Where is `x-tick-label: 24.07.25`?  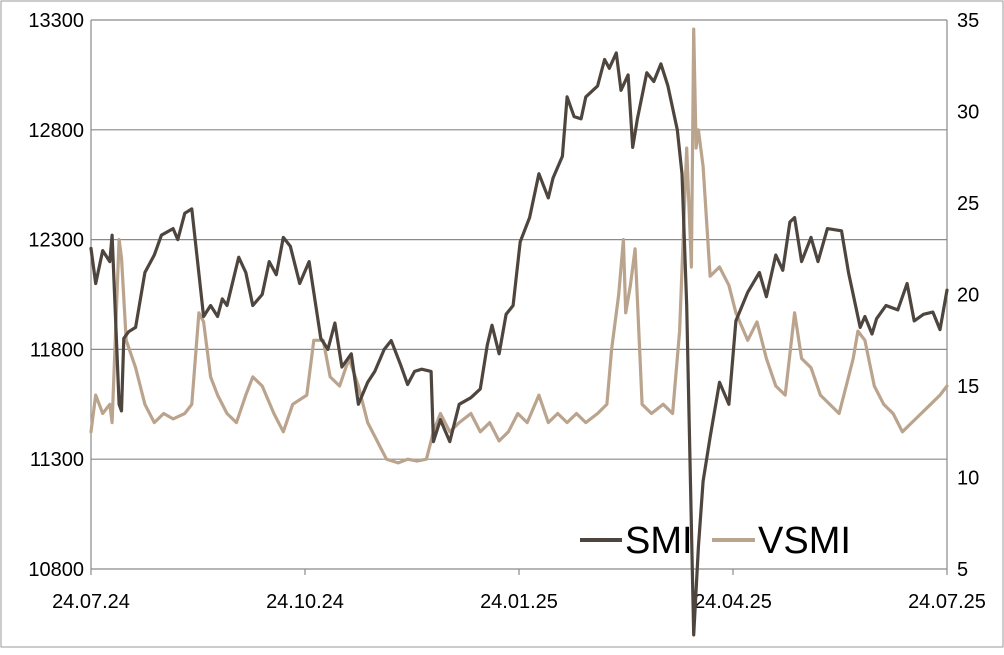 x-tick-label: 24.07.25 is located at coordinates (947, 602).